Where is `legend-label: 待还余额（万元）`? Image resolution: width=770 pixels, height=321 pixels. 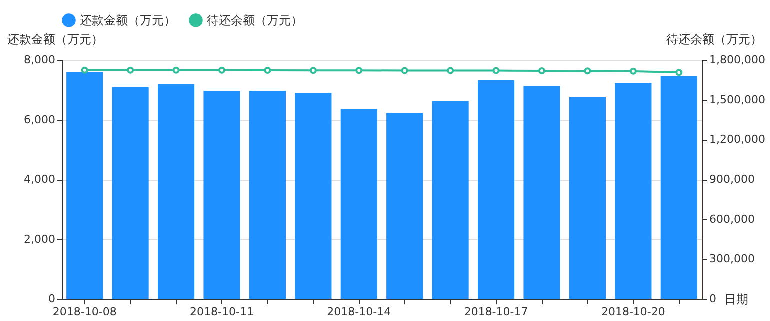
legend-label: 待还余额（万元） is located at coordinates (255, 20).